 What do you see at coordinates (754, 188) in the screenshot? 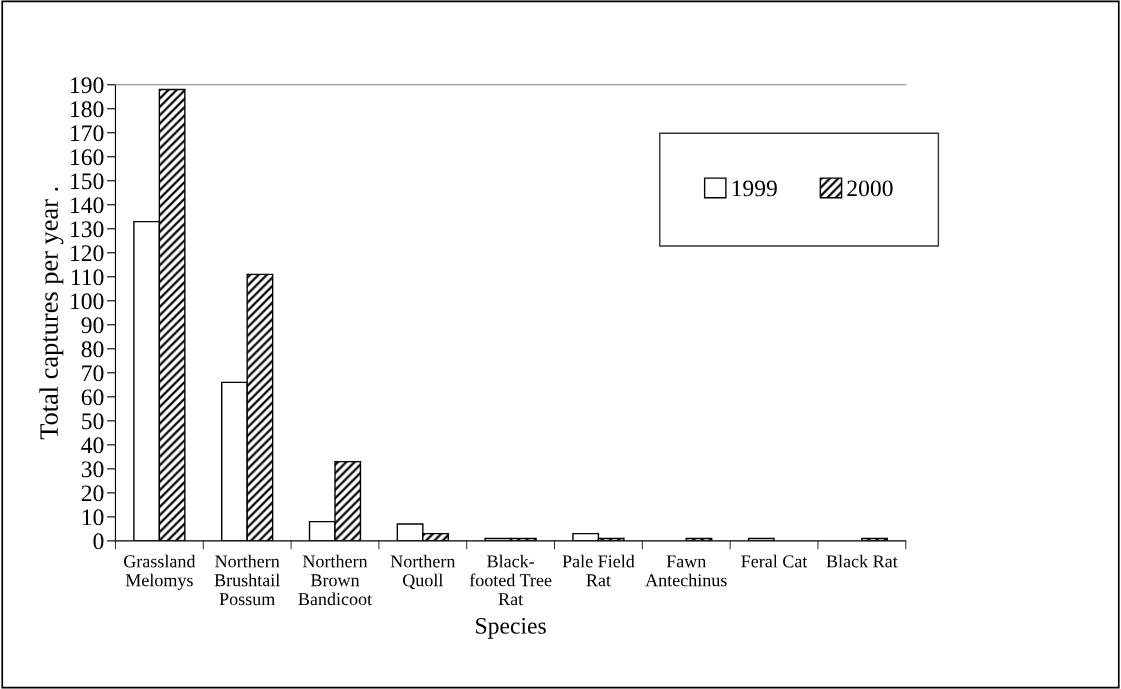
I see `legend-label: 1999` at bounding box center [754, 188].